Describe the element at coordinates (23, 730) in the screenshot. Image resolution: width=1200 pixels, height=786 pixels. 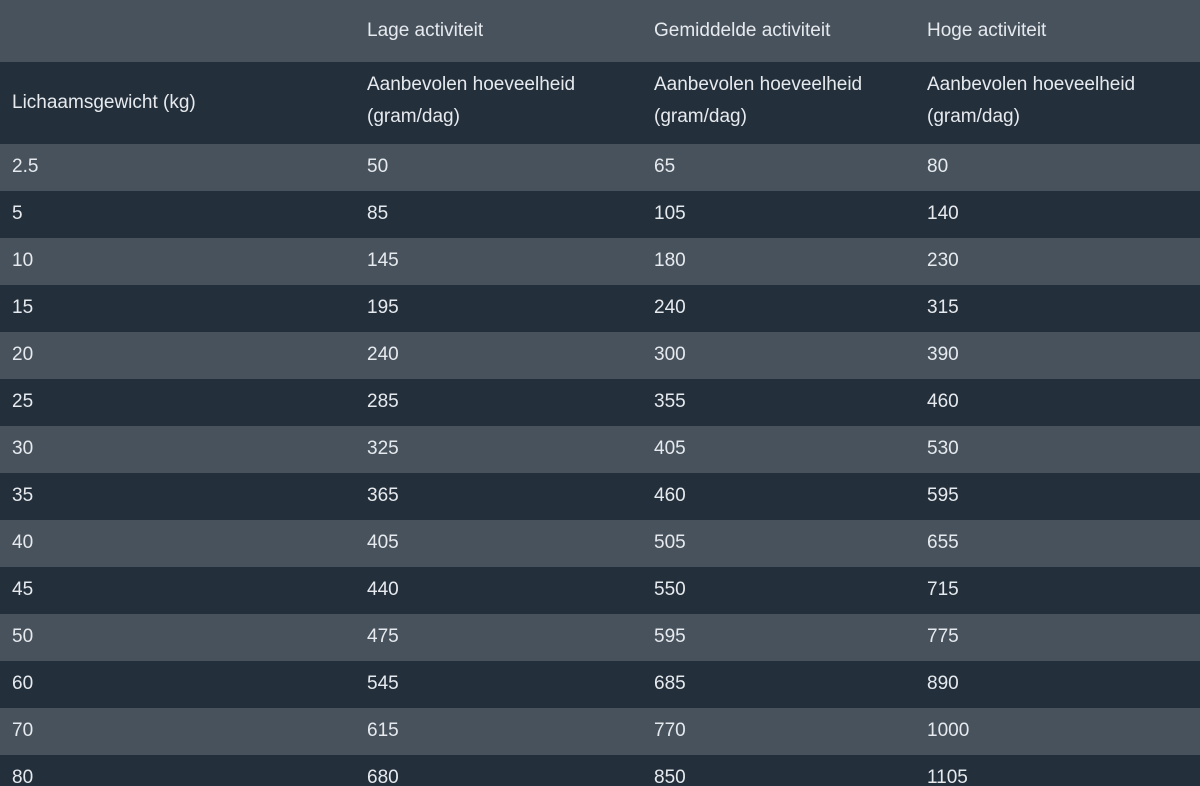
I see `table-cell: 70` at that location.